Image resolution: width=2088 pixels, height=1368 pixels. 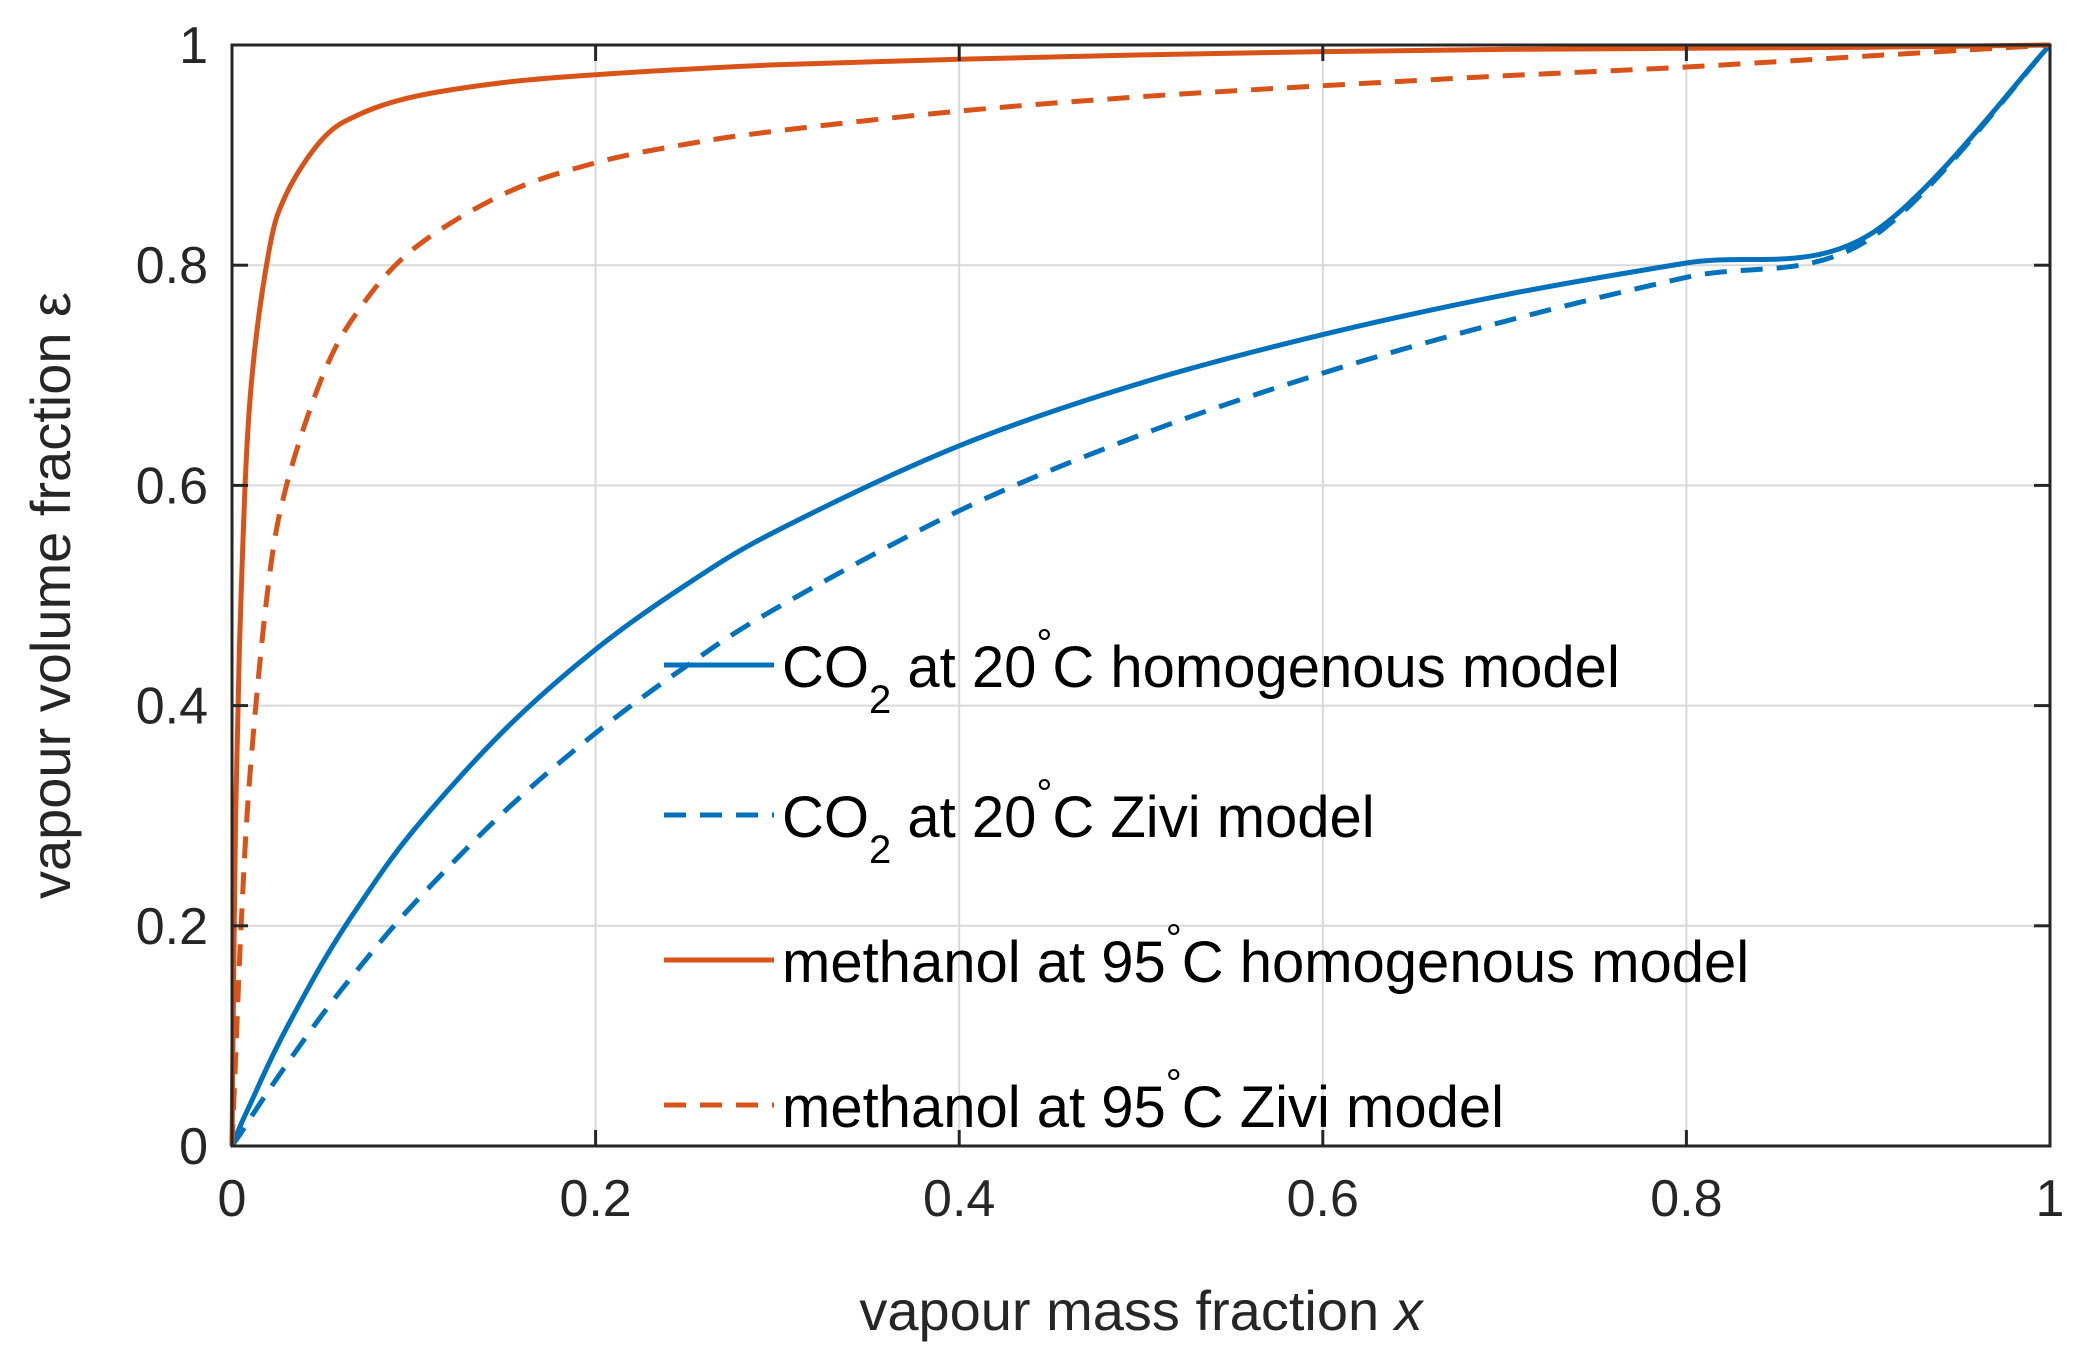 What do you see at coordinates (172, 486) in the screenshot?
I see `y-tick-label: 0.6` at bounding box center [172, 486].